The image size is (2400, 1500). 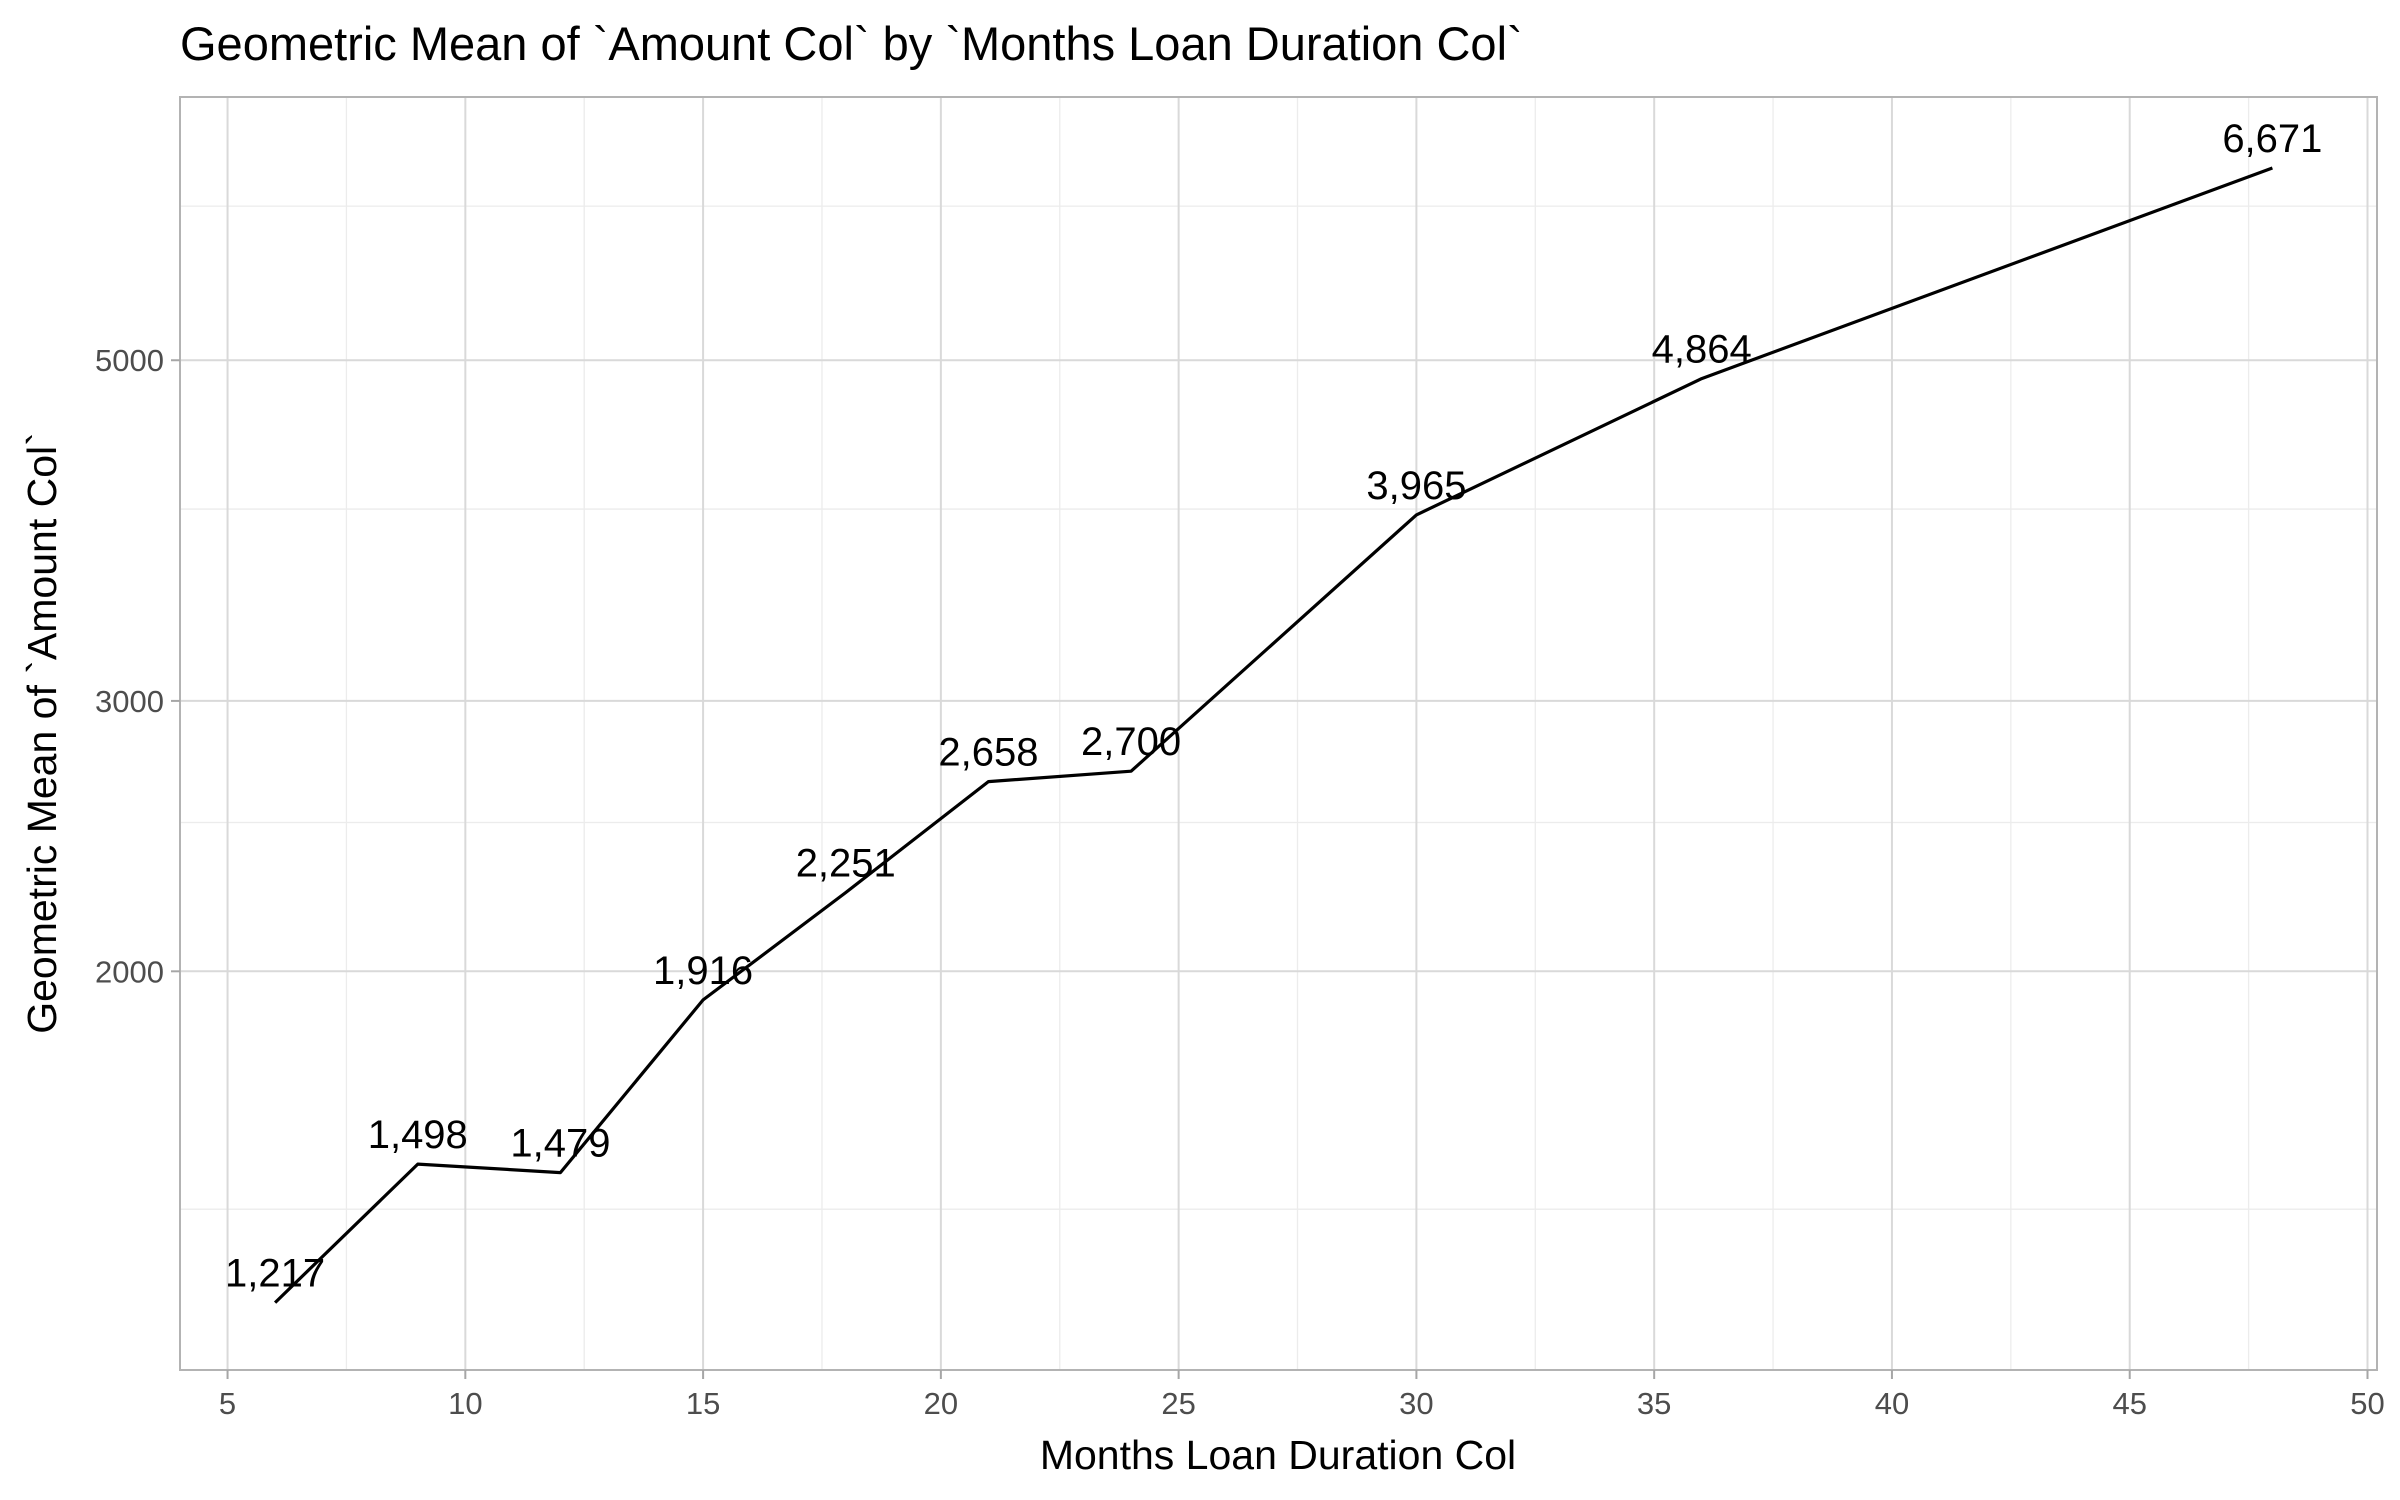 What do you see at coordinates (703, 971) in the screenshot?
I see `data-label: 1,916` at bounding box center [703, 971].